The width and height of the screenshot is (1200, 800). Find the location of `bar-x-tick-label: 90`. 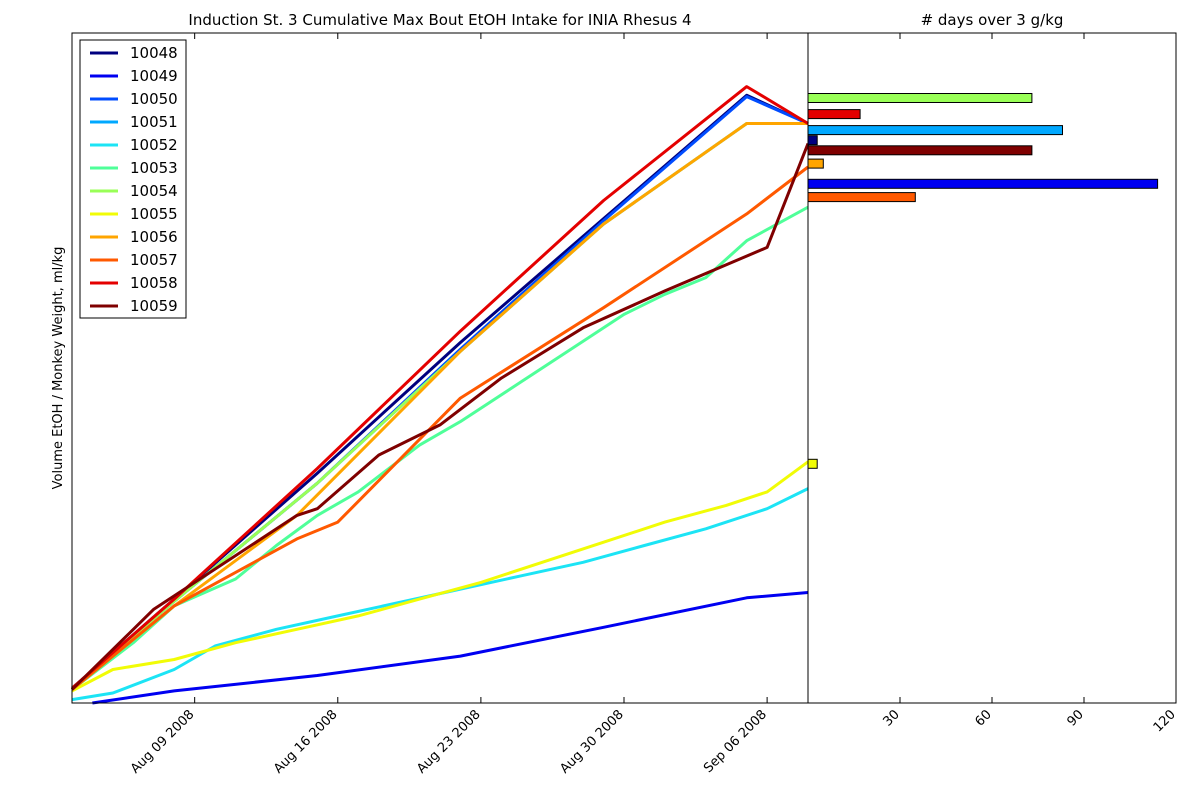

bar-x-tick-label: 90 is located at coordinates (1076, 718).